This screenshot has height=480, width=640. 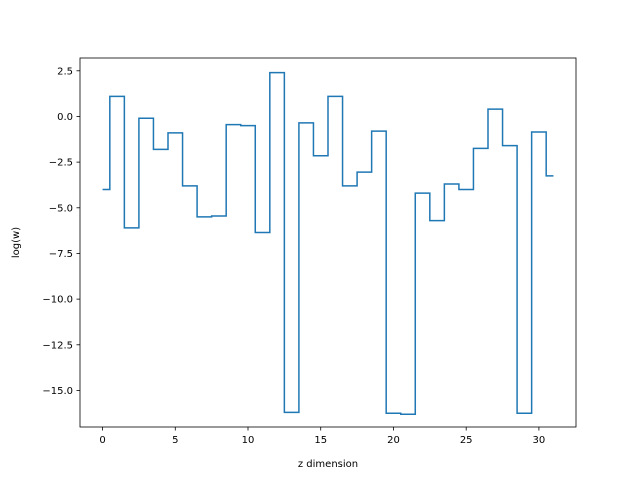 I want to click on x-tick-label: 0, so click(x=102, y=440).